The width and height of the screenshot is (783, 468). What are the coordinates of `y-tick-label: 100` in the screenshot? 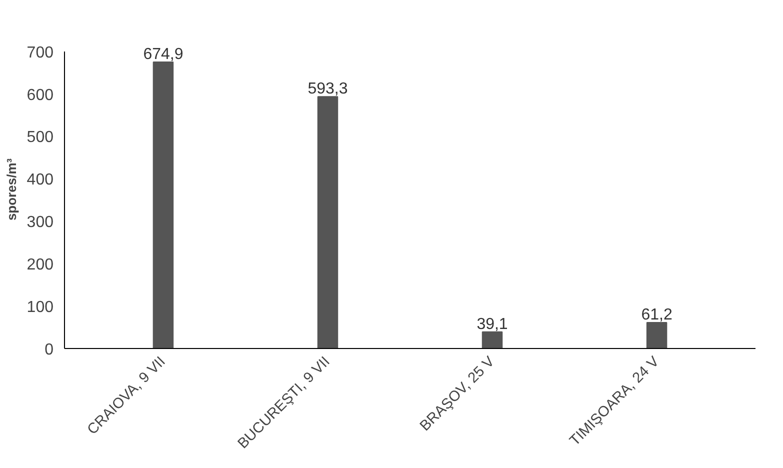 It's located at (40, 307).